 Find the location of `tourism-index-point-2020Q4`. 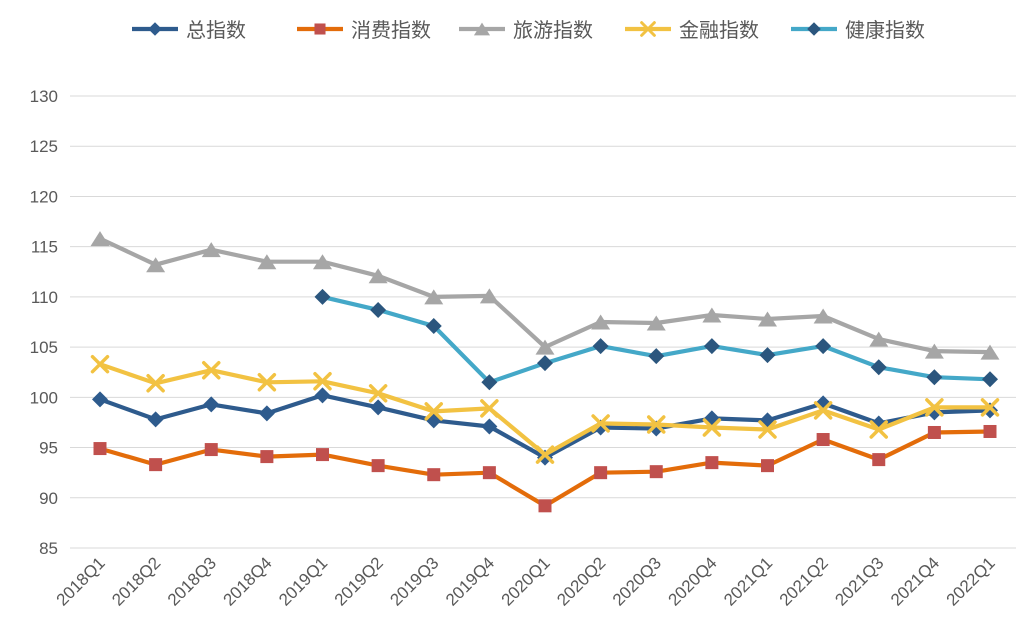

tourism-index-point-2020Q4 is located at coordinates (712, 315).